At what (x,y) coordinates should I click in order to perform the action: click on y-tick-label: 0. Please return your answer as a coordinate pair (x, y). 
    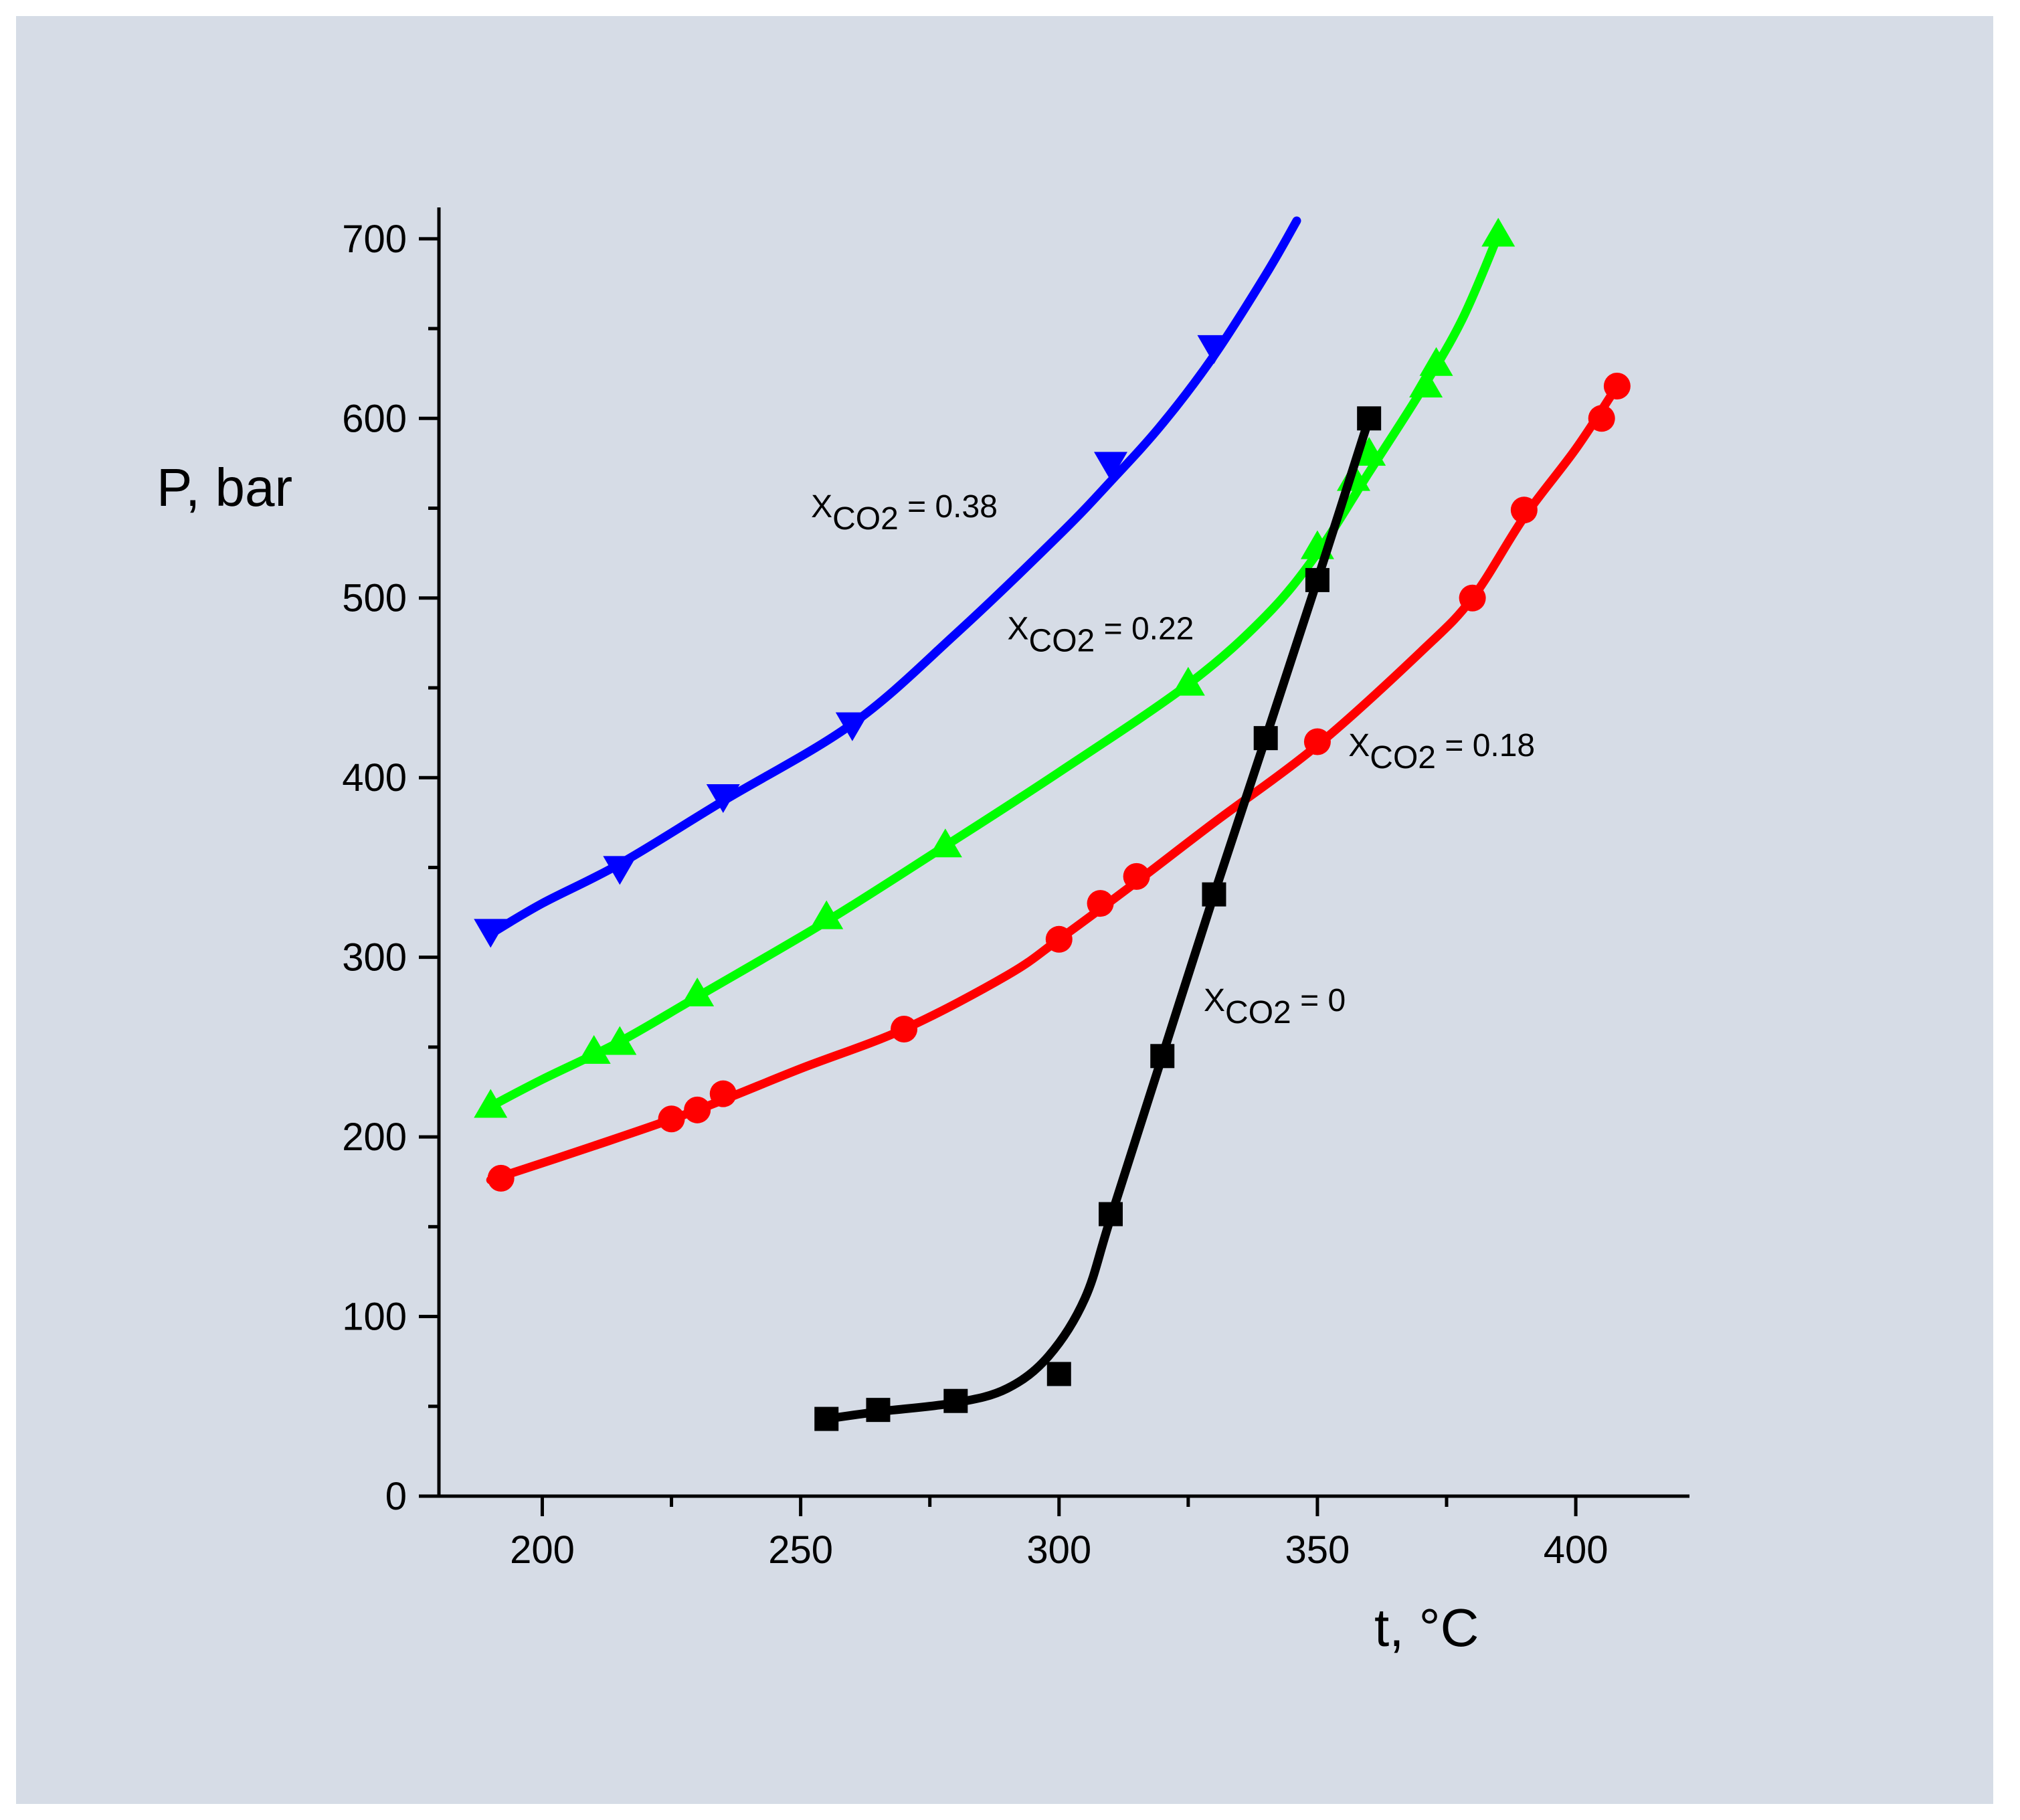
    Looking at the image, I should click on (396, 1496).